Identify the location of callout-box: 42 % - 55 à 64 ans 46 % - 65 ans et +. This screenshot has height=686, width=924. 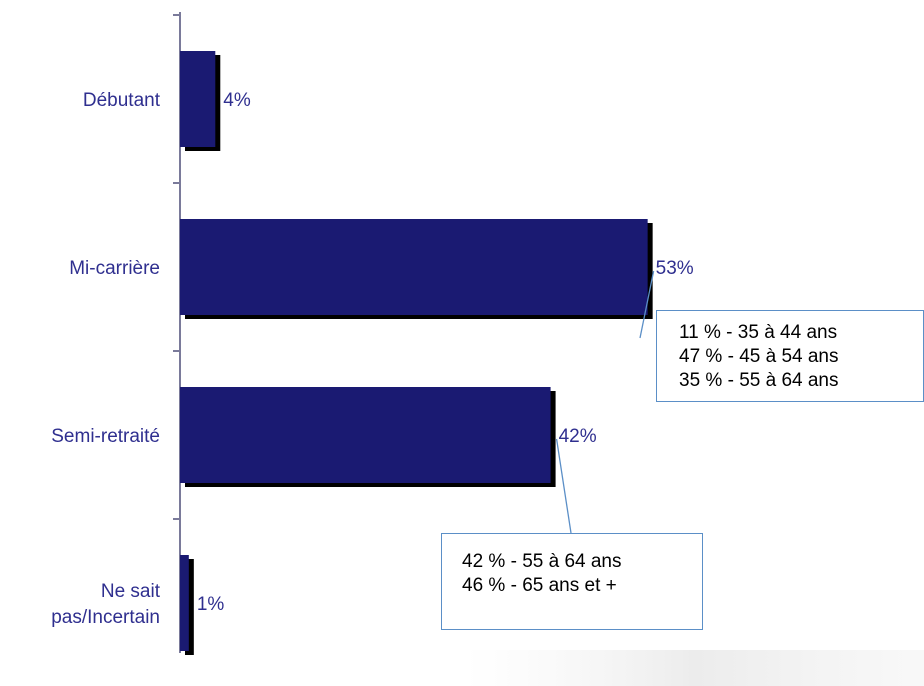
(572, 581).